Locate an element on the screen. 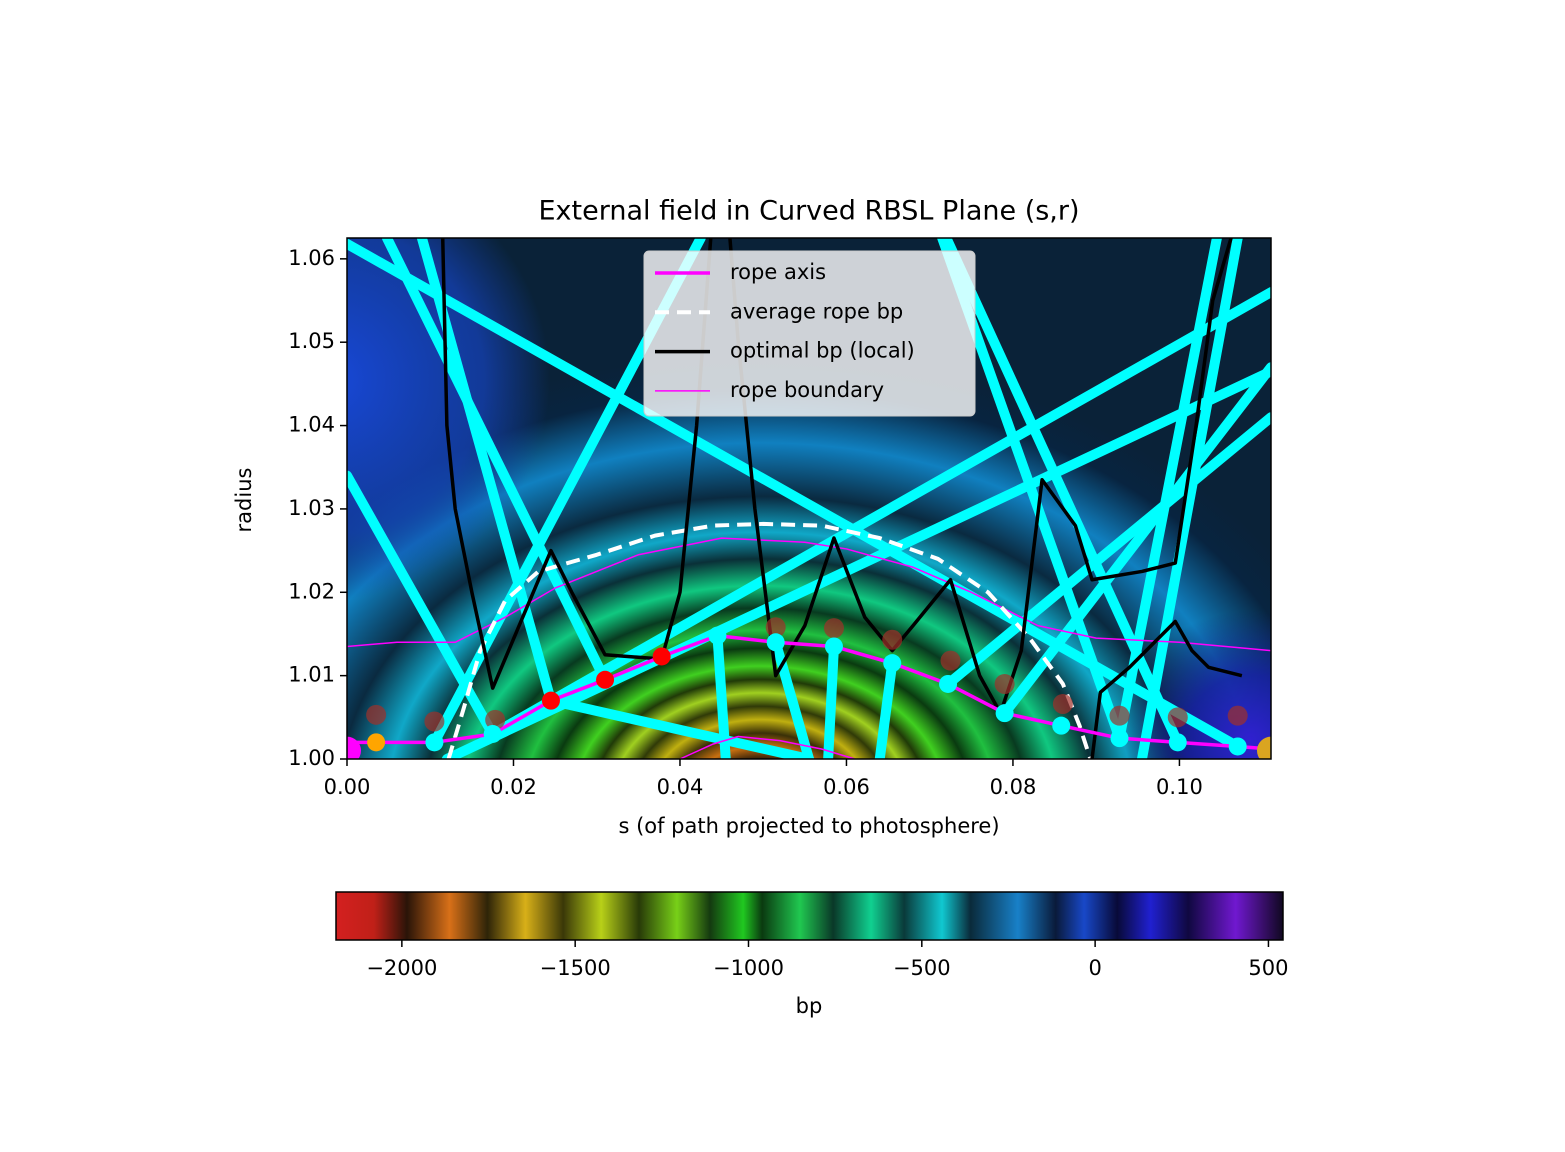  colorbar-tick-label: −500 is located at coordinates (922, 968).